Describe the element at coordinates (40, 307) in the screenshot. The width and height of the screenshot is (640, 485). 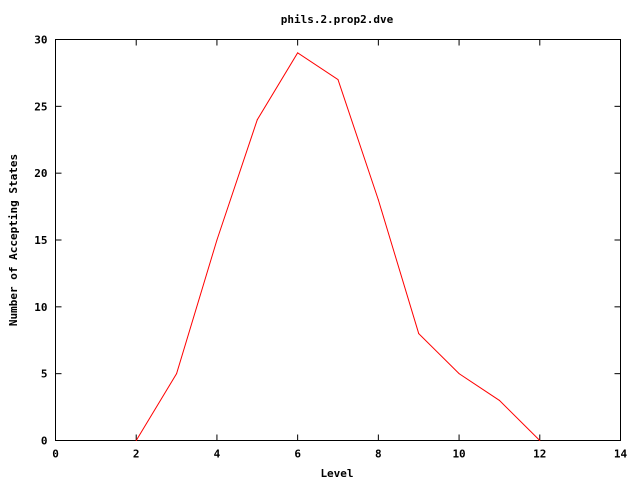
I see `y-tick-label: 10` at that location.